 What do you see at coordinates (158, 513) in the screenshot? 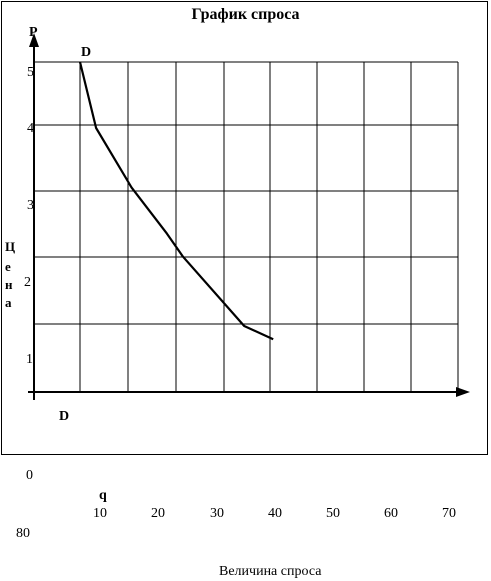
I see `x-tick-label: 20` at bounding box center [158, 513].